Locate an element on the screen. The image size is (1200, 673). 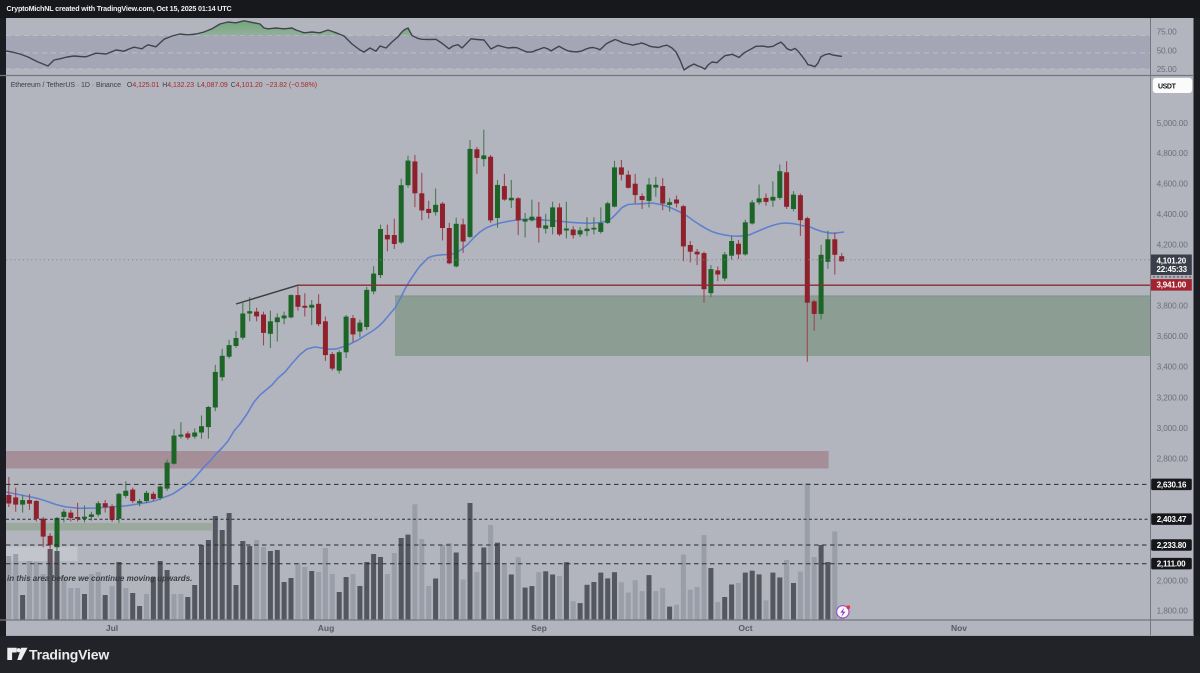
svg-text: 2,000.00 is located at coordinates (1173, 581).